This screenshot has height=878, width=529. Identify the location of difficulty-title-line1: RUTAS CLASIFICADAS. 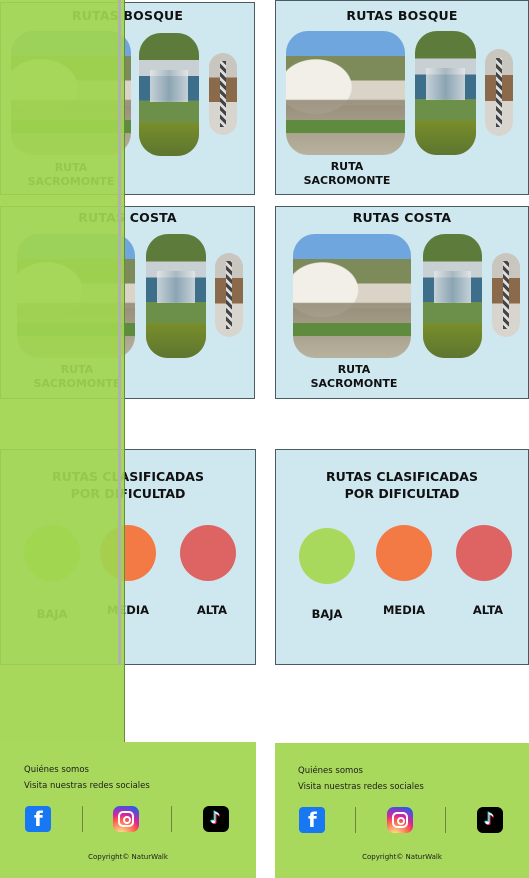
(402, 476).